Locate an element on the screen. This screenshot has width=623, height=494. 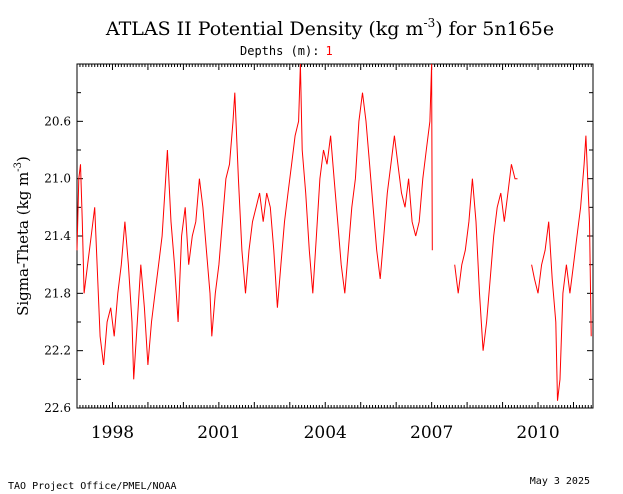
y-tick-label: 22.6 is located at coordinates (57, 408).